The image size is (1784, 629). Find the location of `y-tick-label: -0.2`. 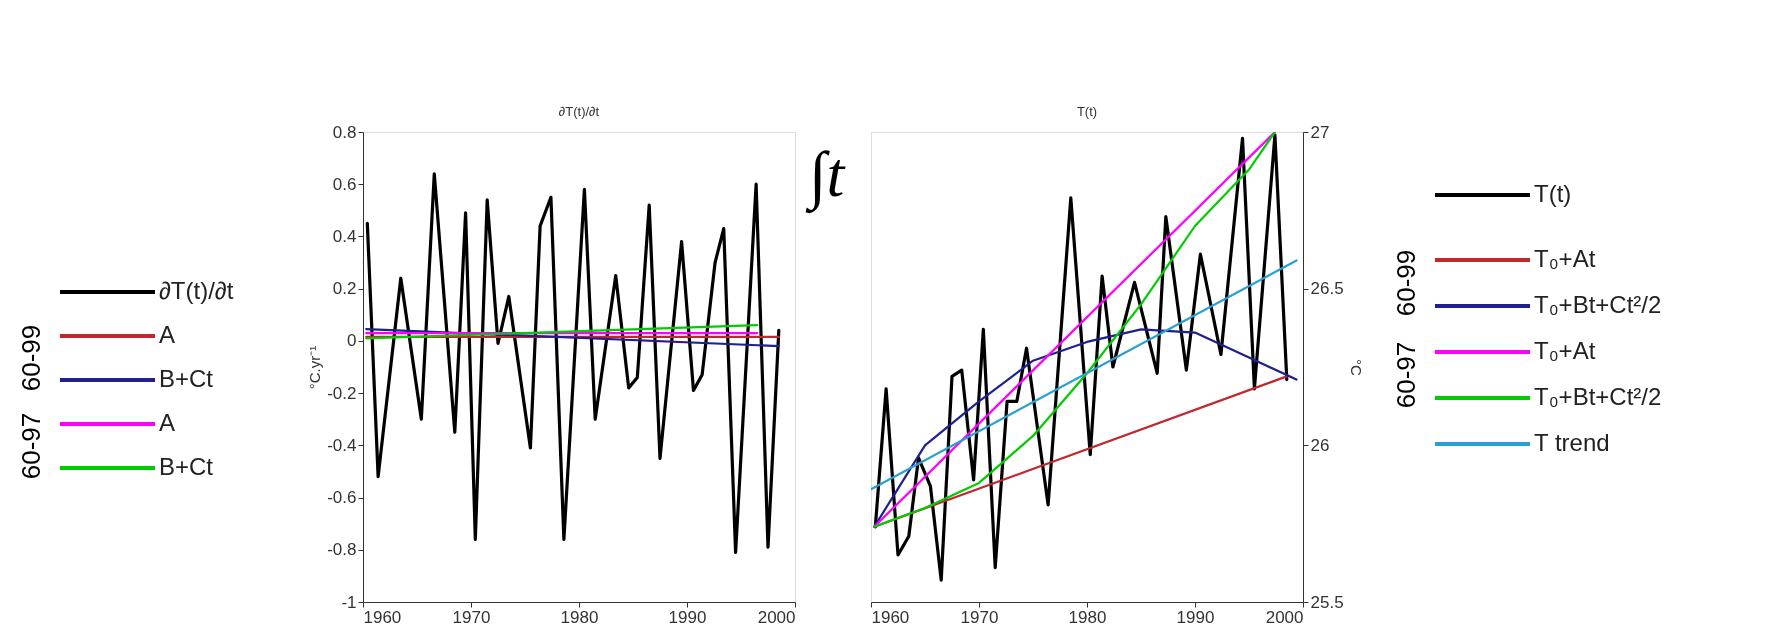

y-tick-label: -0.2 is located at coordinates (342, 393).